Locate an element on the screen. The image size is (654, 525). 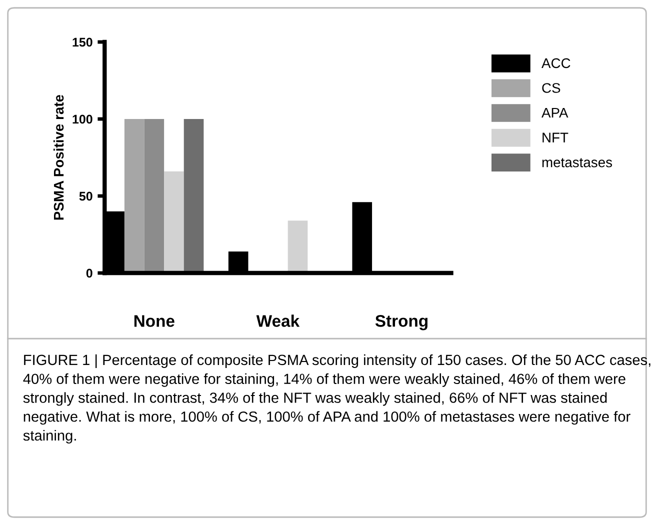
legend-label: APA is located at coordinates (555, 113).